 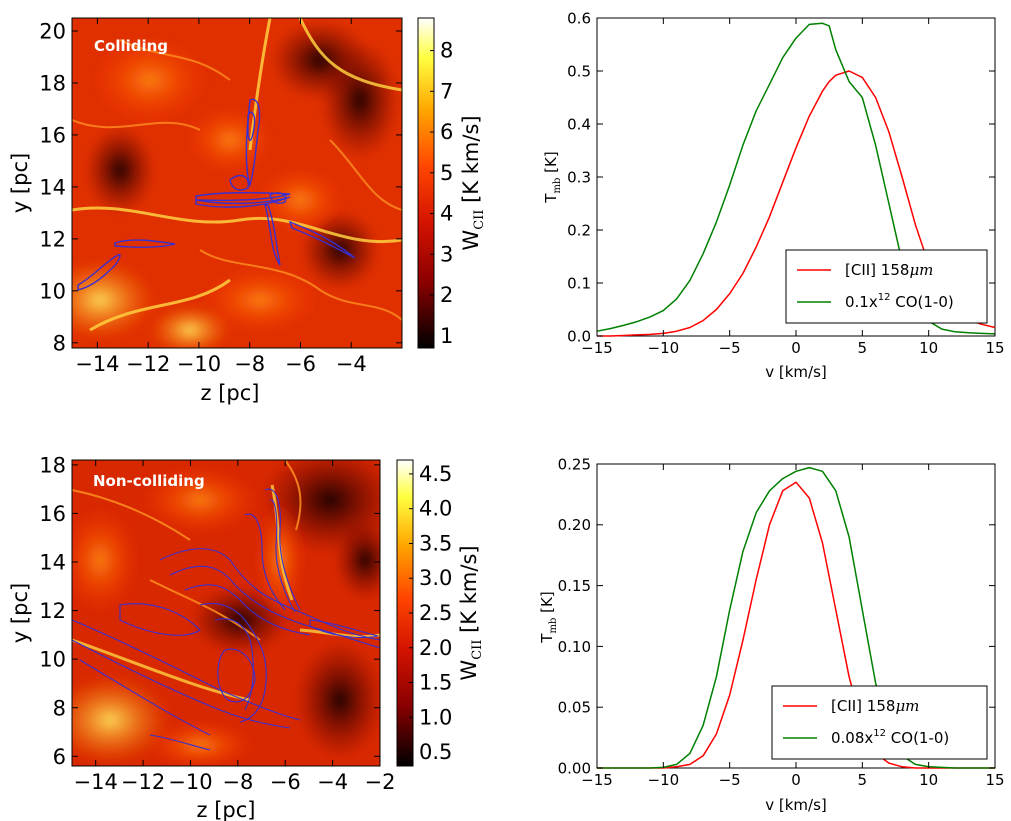 What do you see at coordinates (199, 364) in the screenshot?
I see `colliding-xtick-label: −10` at bounding box center [199, 364].